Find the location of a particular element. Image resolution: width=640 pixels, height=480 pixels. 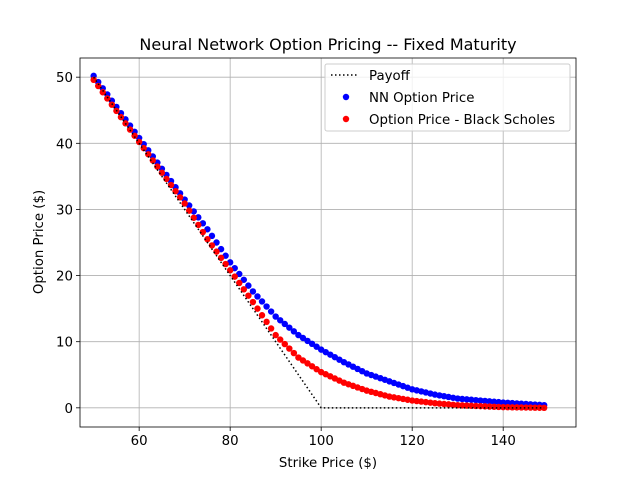

y-tick-label: 50 is located at coordinates (64, 78).